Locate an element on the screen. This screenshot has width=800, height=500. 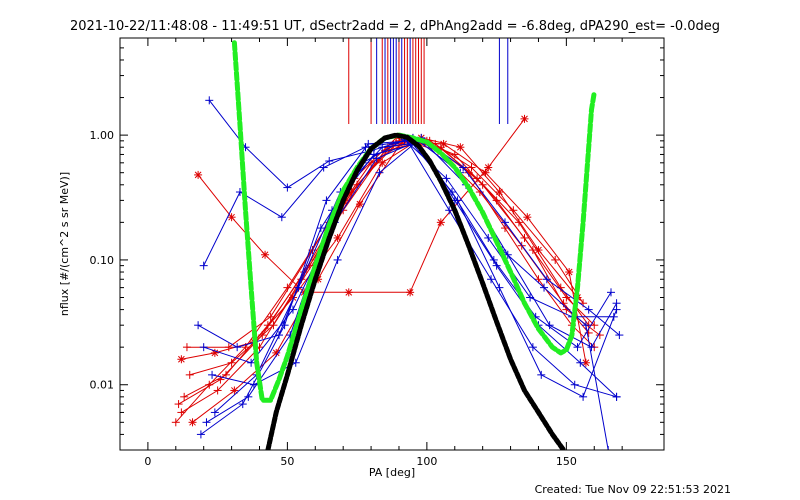
x-axis-label: PA [deg] is located at coordinates (392, 472).